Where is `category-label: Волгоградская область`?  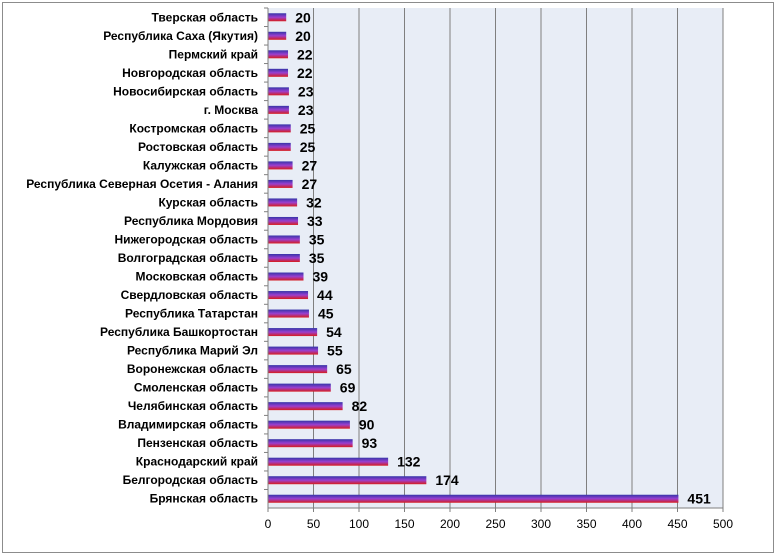
category-label: Волгоградская область is located at coordinates (188, 258).